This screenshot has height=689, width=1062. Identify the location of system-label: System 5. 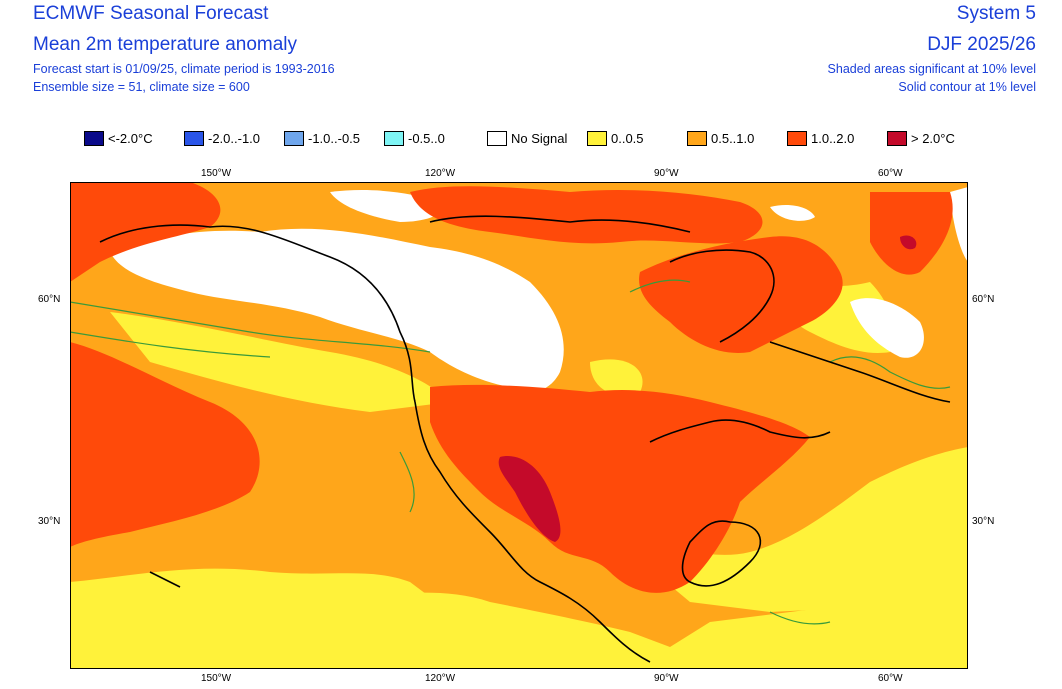
(996, 13).